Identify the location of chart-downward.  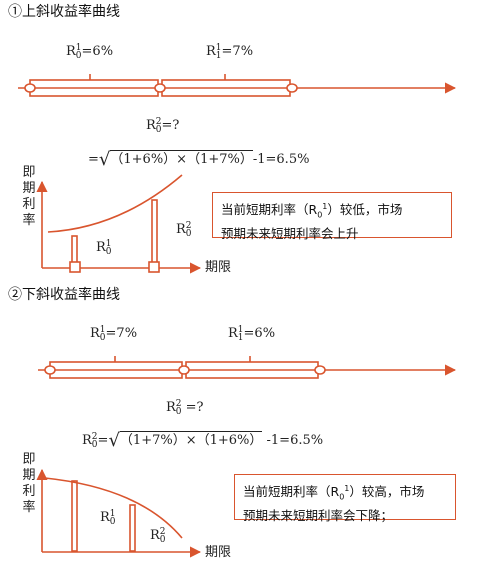
(119, 513).